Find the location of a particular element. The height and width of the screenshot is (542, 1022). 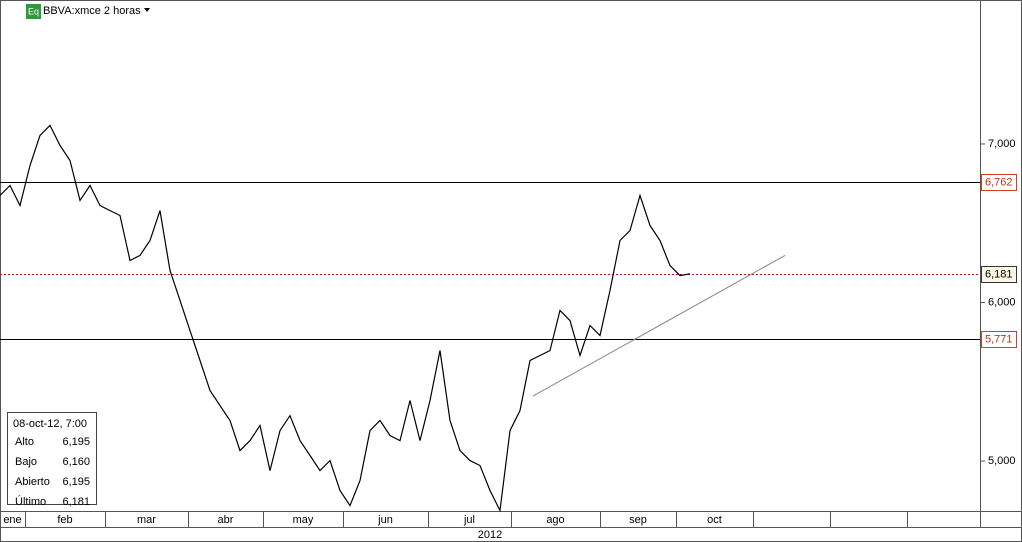

x-tick-label: sep is located at coordinates (638, 520).